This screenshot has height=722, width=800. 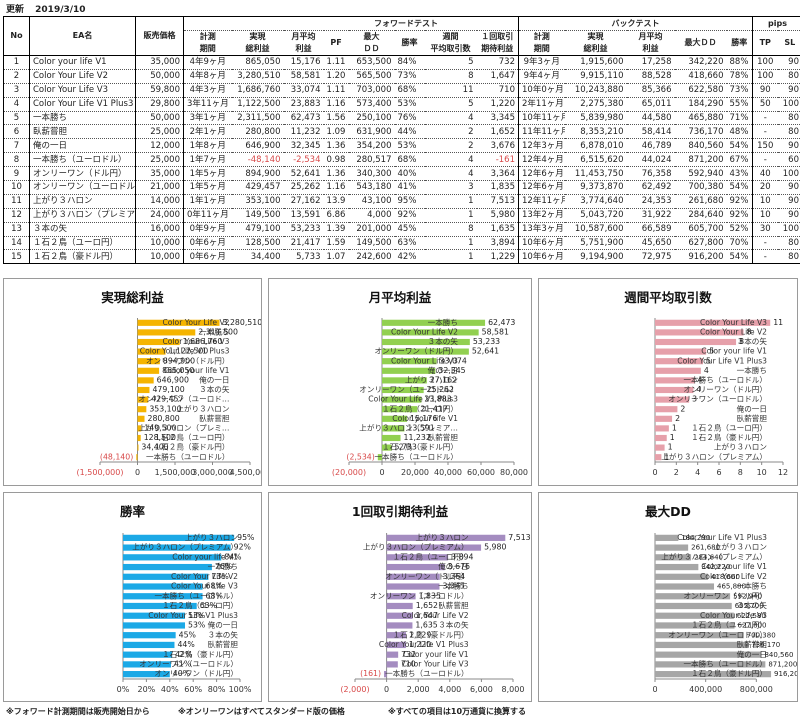 What do you see at coordinates (409, 118) in the screenshot?
I see `cell-fw-win-rate: 76%` at bounding box center [409, 118].